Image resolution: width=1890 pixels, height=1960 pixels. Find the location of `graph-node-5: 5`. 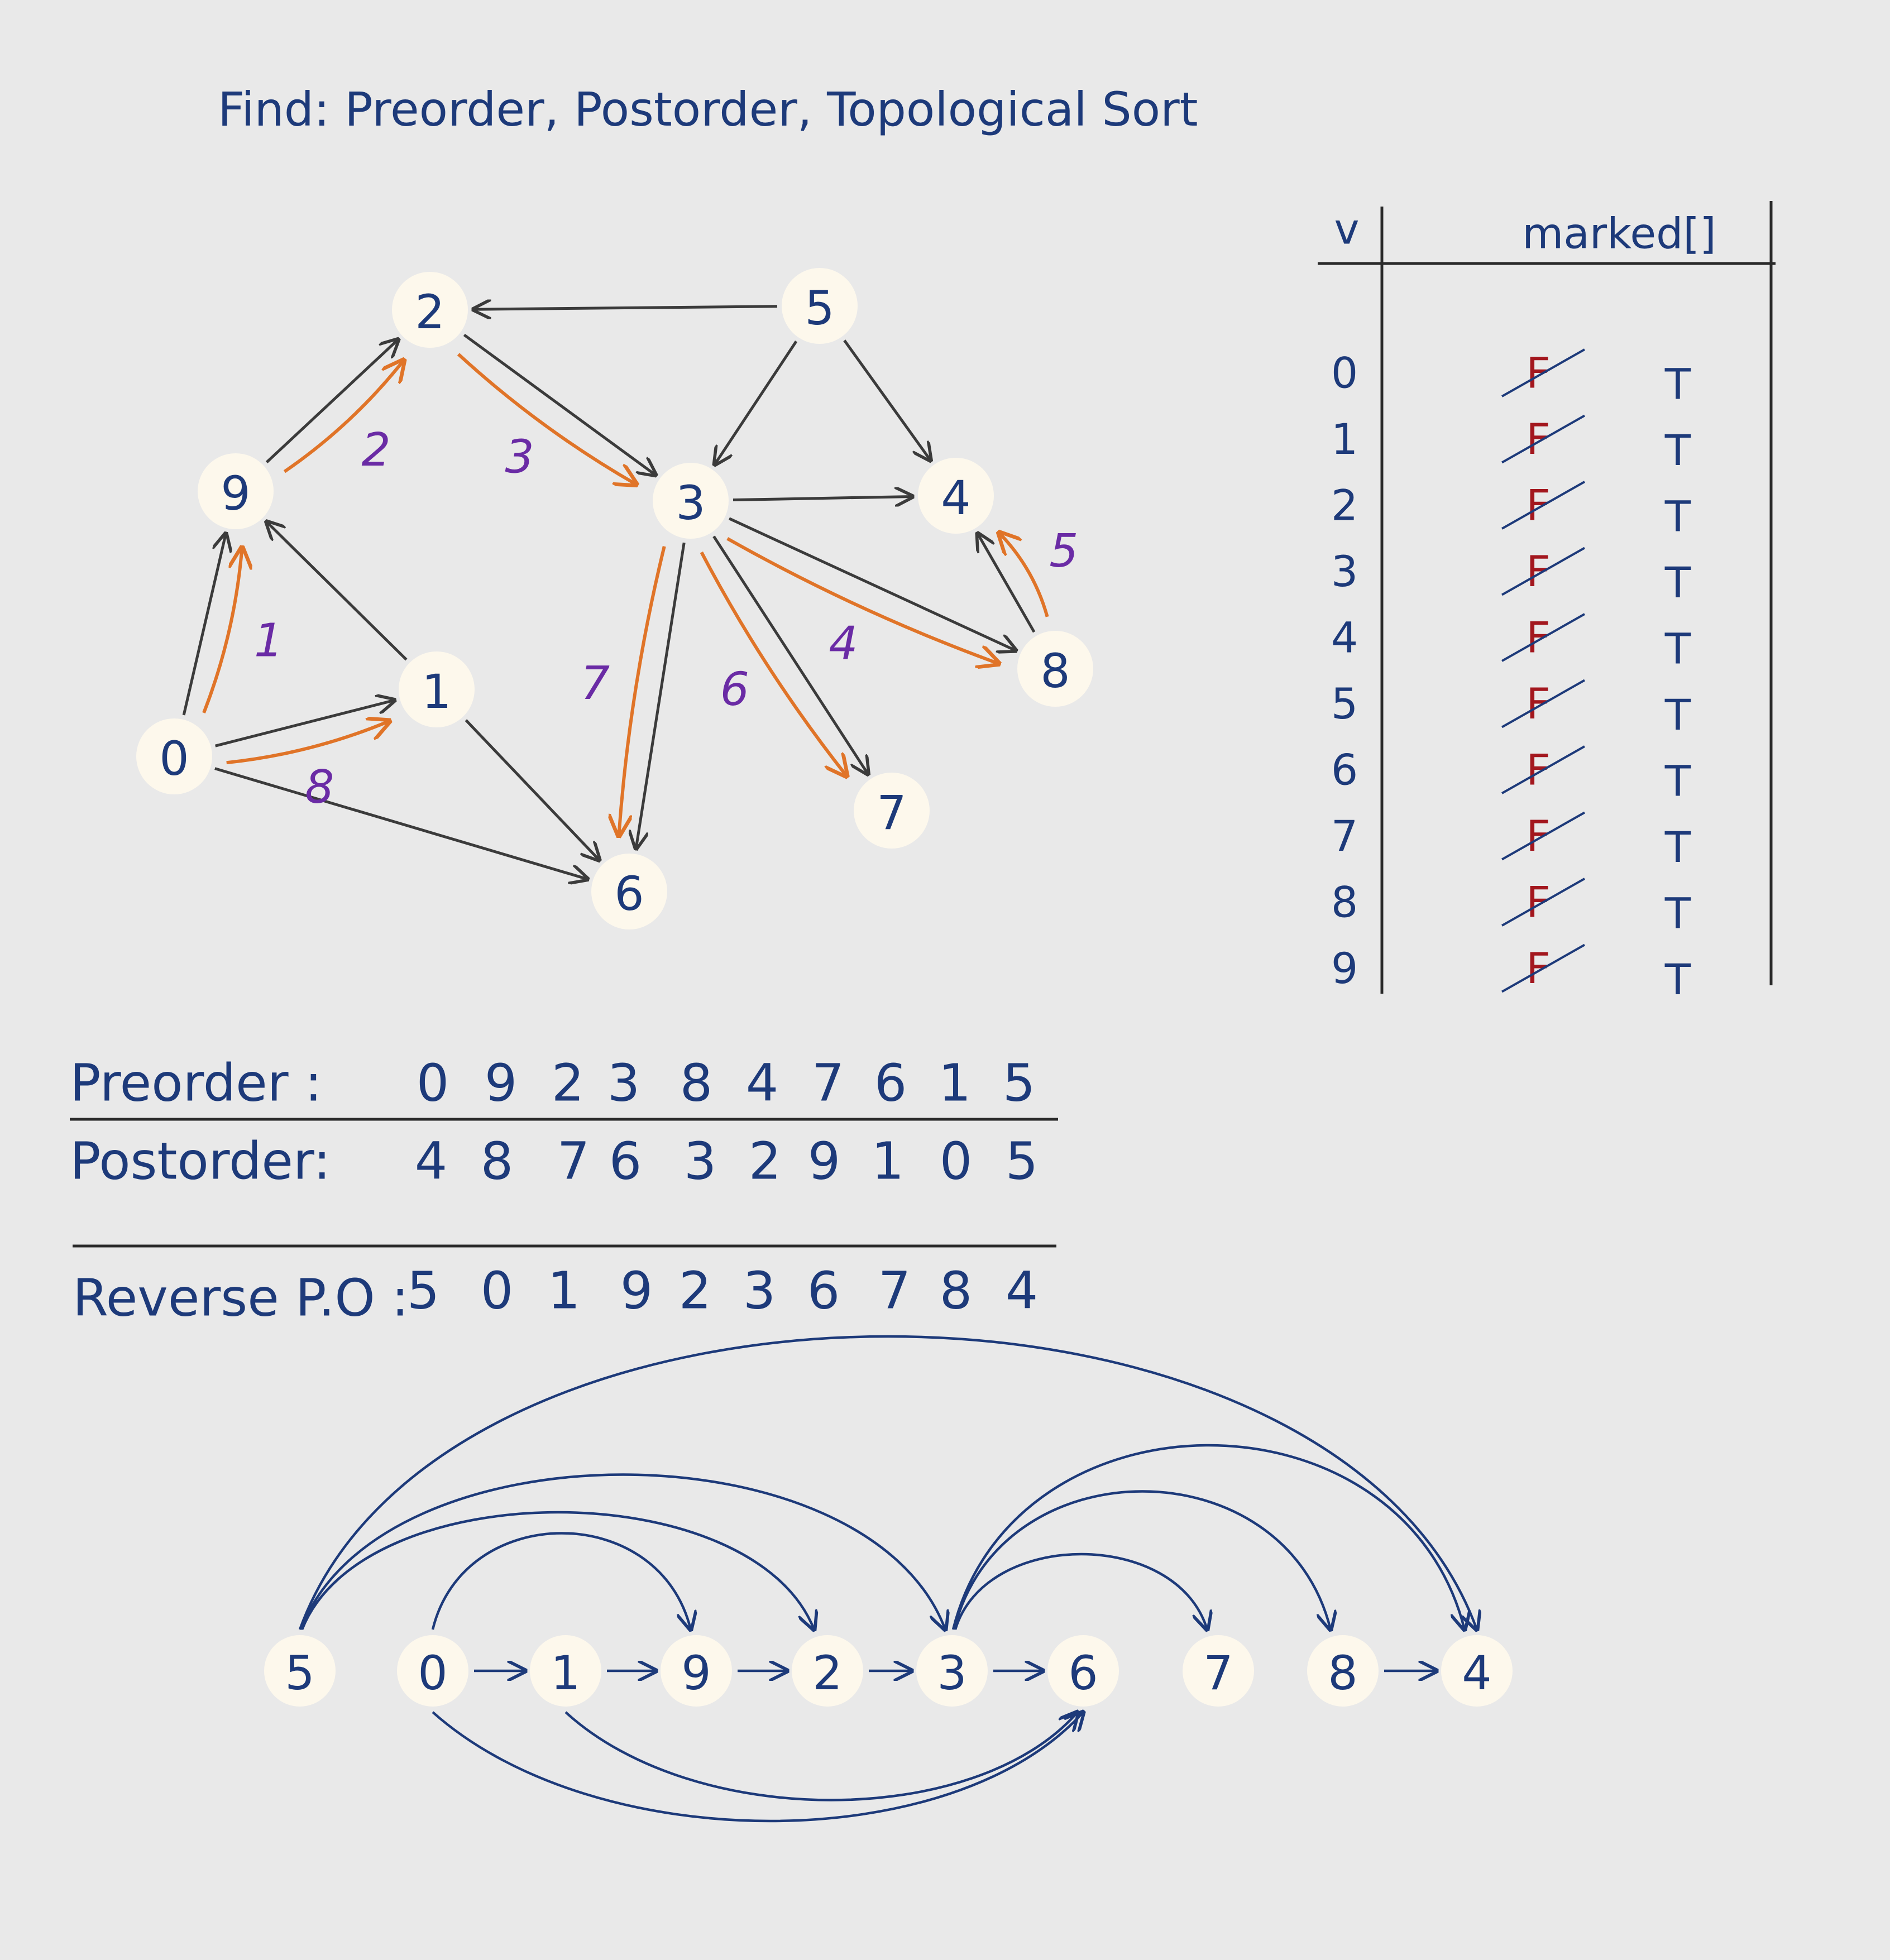

graph-node-5: 5 is located at coordinates (820, 306).